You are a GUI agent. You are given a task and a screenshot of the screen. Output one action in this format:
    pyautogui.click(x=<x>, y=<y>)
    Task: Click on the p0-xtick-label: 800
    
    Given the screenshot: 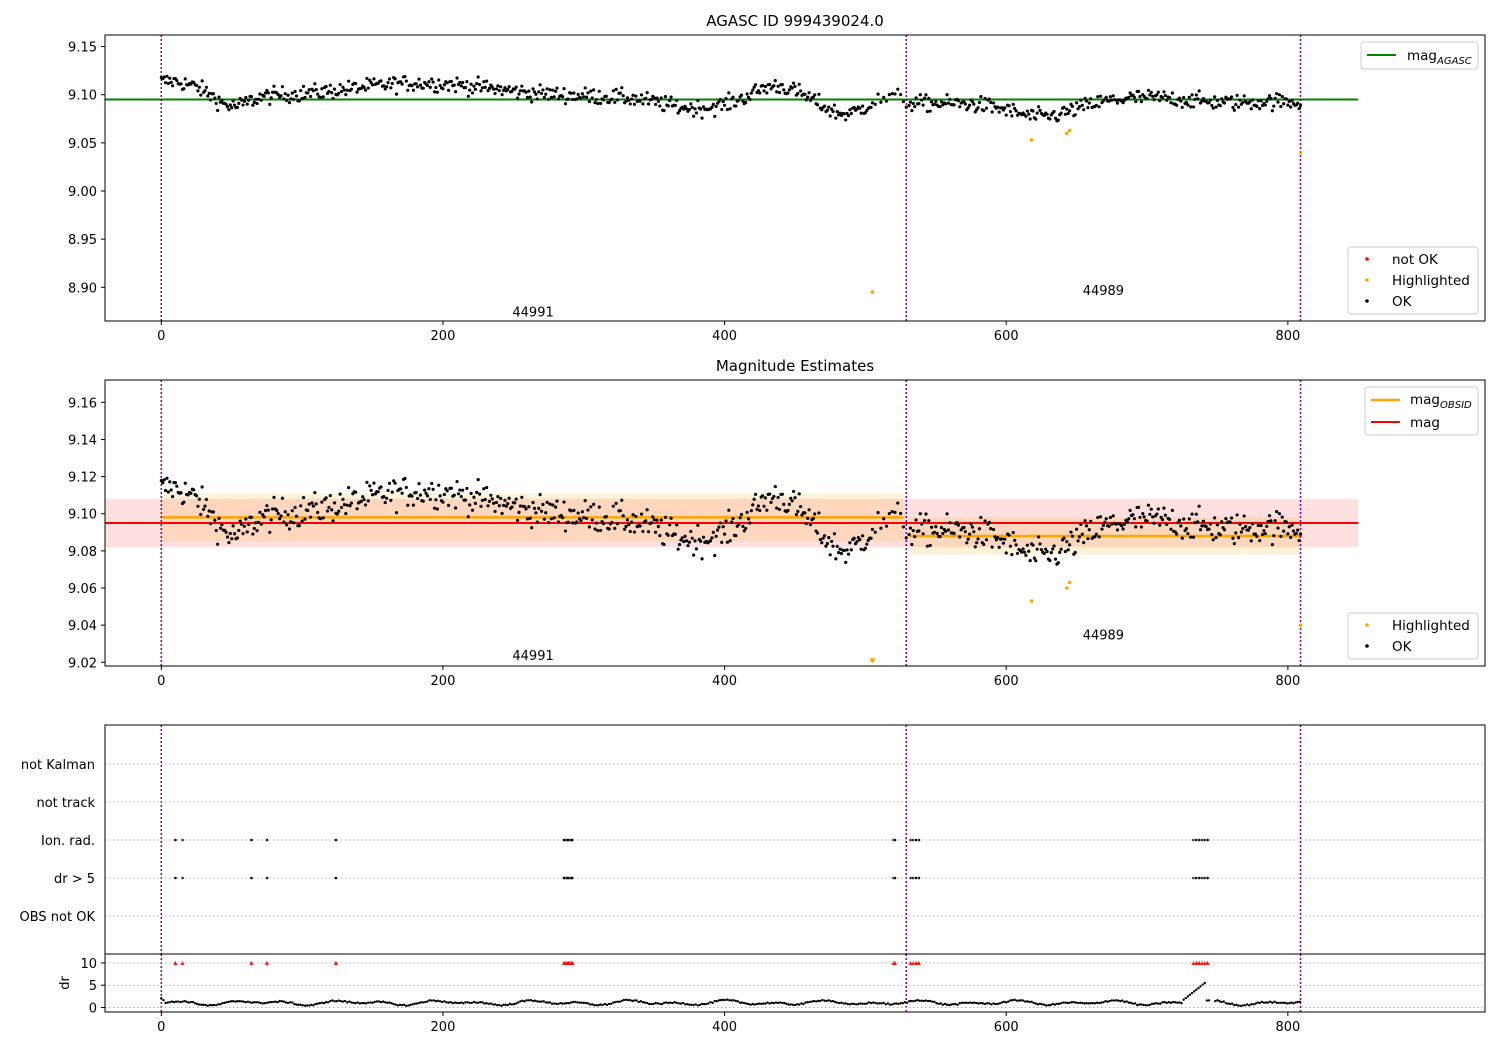 What is the action you would take?
    pyautogui.click(x=1287, y=336)
    